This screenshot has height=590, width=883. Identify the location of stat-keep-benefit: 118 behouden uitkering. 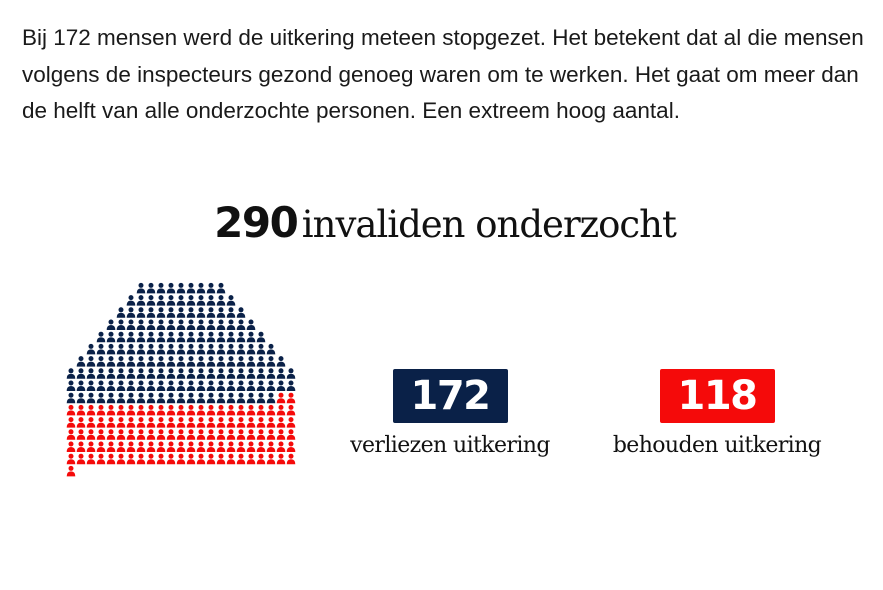
(717, 413).